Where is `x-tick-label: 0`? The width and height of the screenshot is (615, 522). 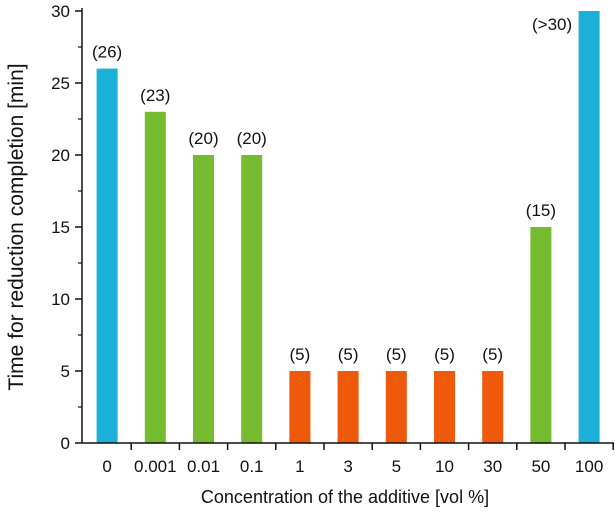
x-tick-label: 0 is located at coordinates (106, 466).